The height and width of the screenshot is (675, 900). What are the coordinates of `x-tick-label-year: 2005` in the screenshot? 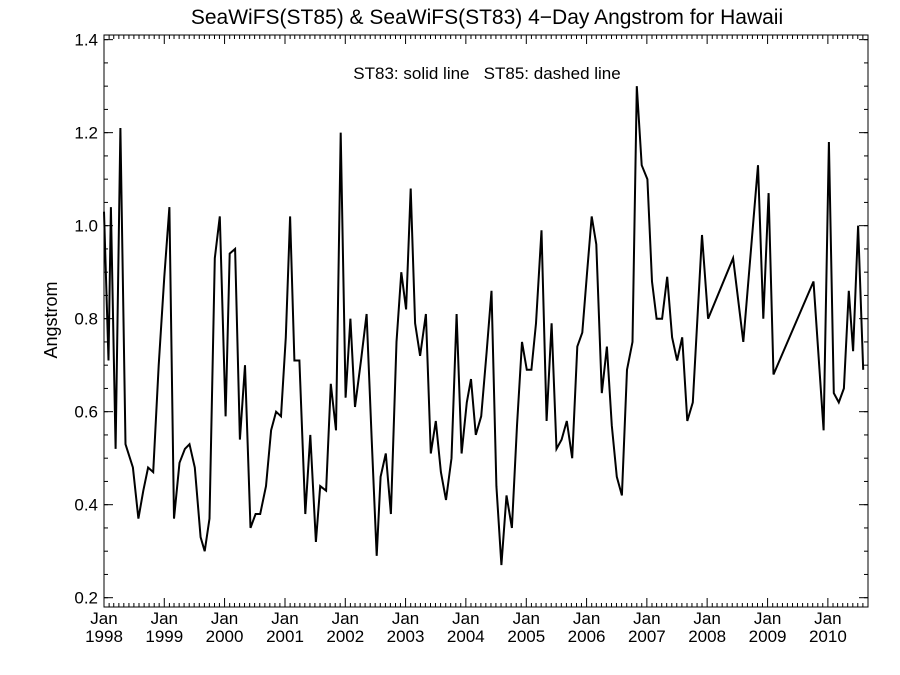 It's located at (526, 636).